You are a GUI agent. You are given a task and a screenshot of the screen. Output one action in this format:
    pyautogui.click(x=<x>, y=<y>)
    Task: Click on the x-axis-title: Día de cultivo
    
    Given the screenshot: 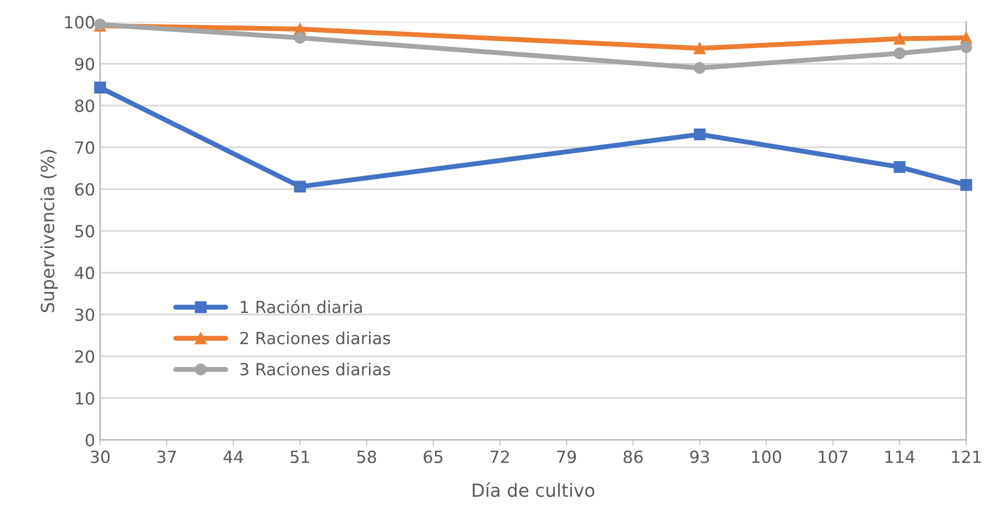 What is the action you would take?
    pyautogui.click(x=533, y=490)
    